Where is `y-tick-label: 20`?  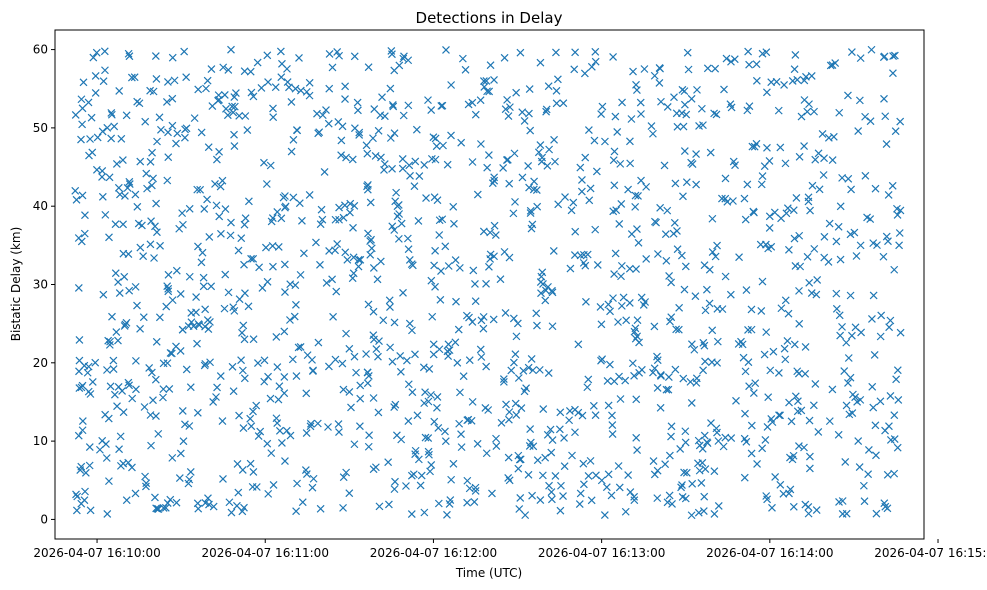
y-tick-label: 20 is located at coordinates (40, 363).